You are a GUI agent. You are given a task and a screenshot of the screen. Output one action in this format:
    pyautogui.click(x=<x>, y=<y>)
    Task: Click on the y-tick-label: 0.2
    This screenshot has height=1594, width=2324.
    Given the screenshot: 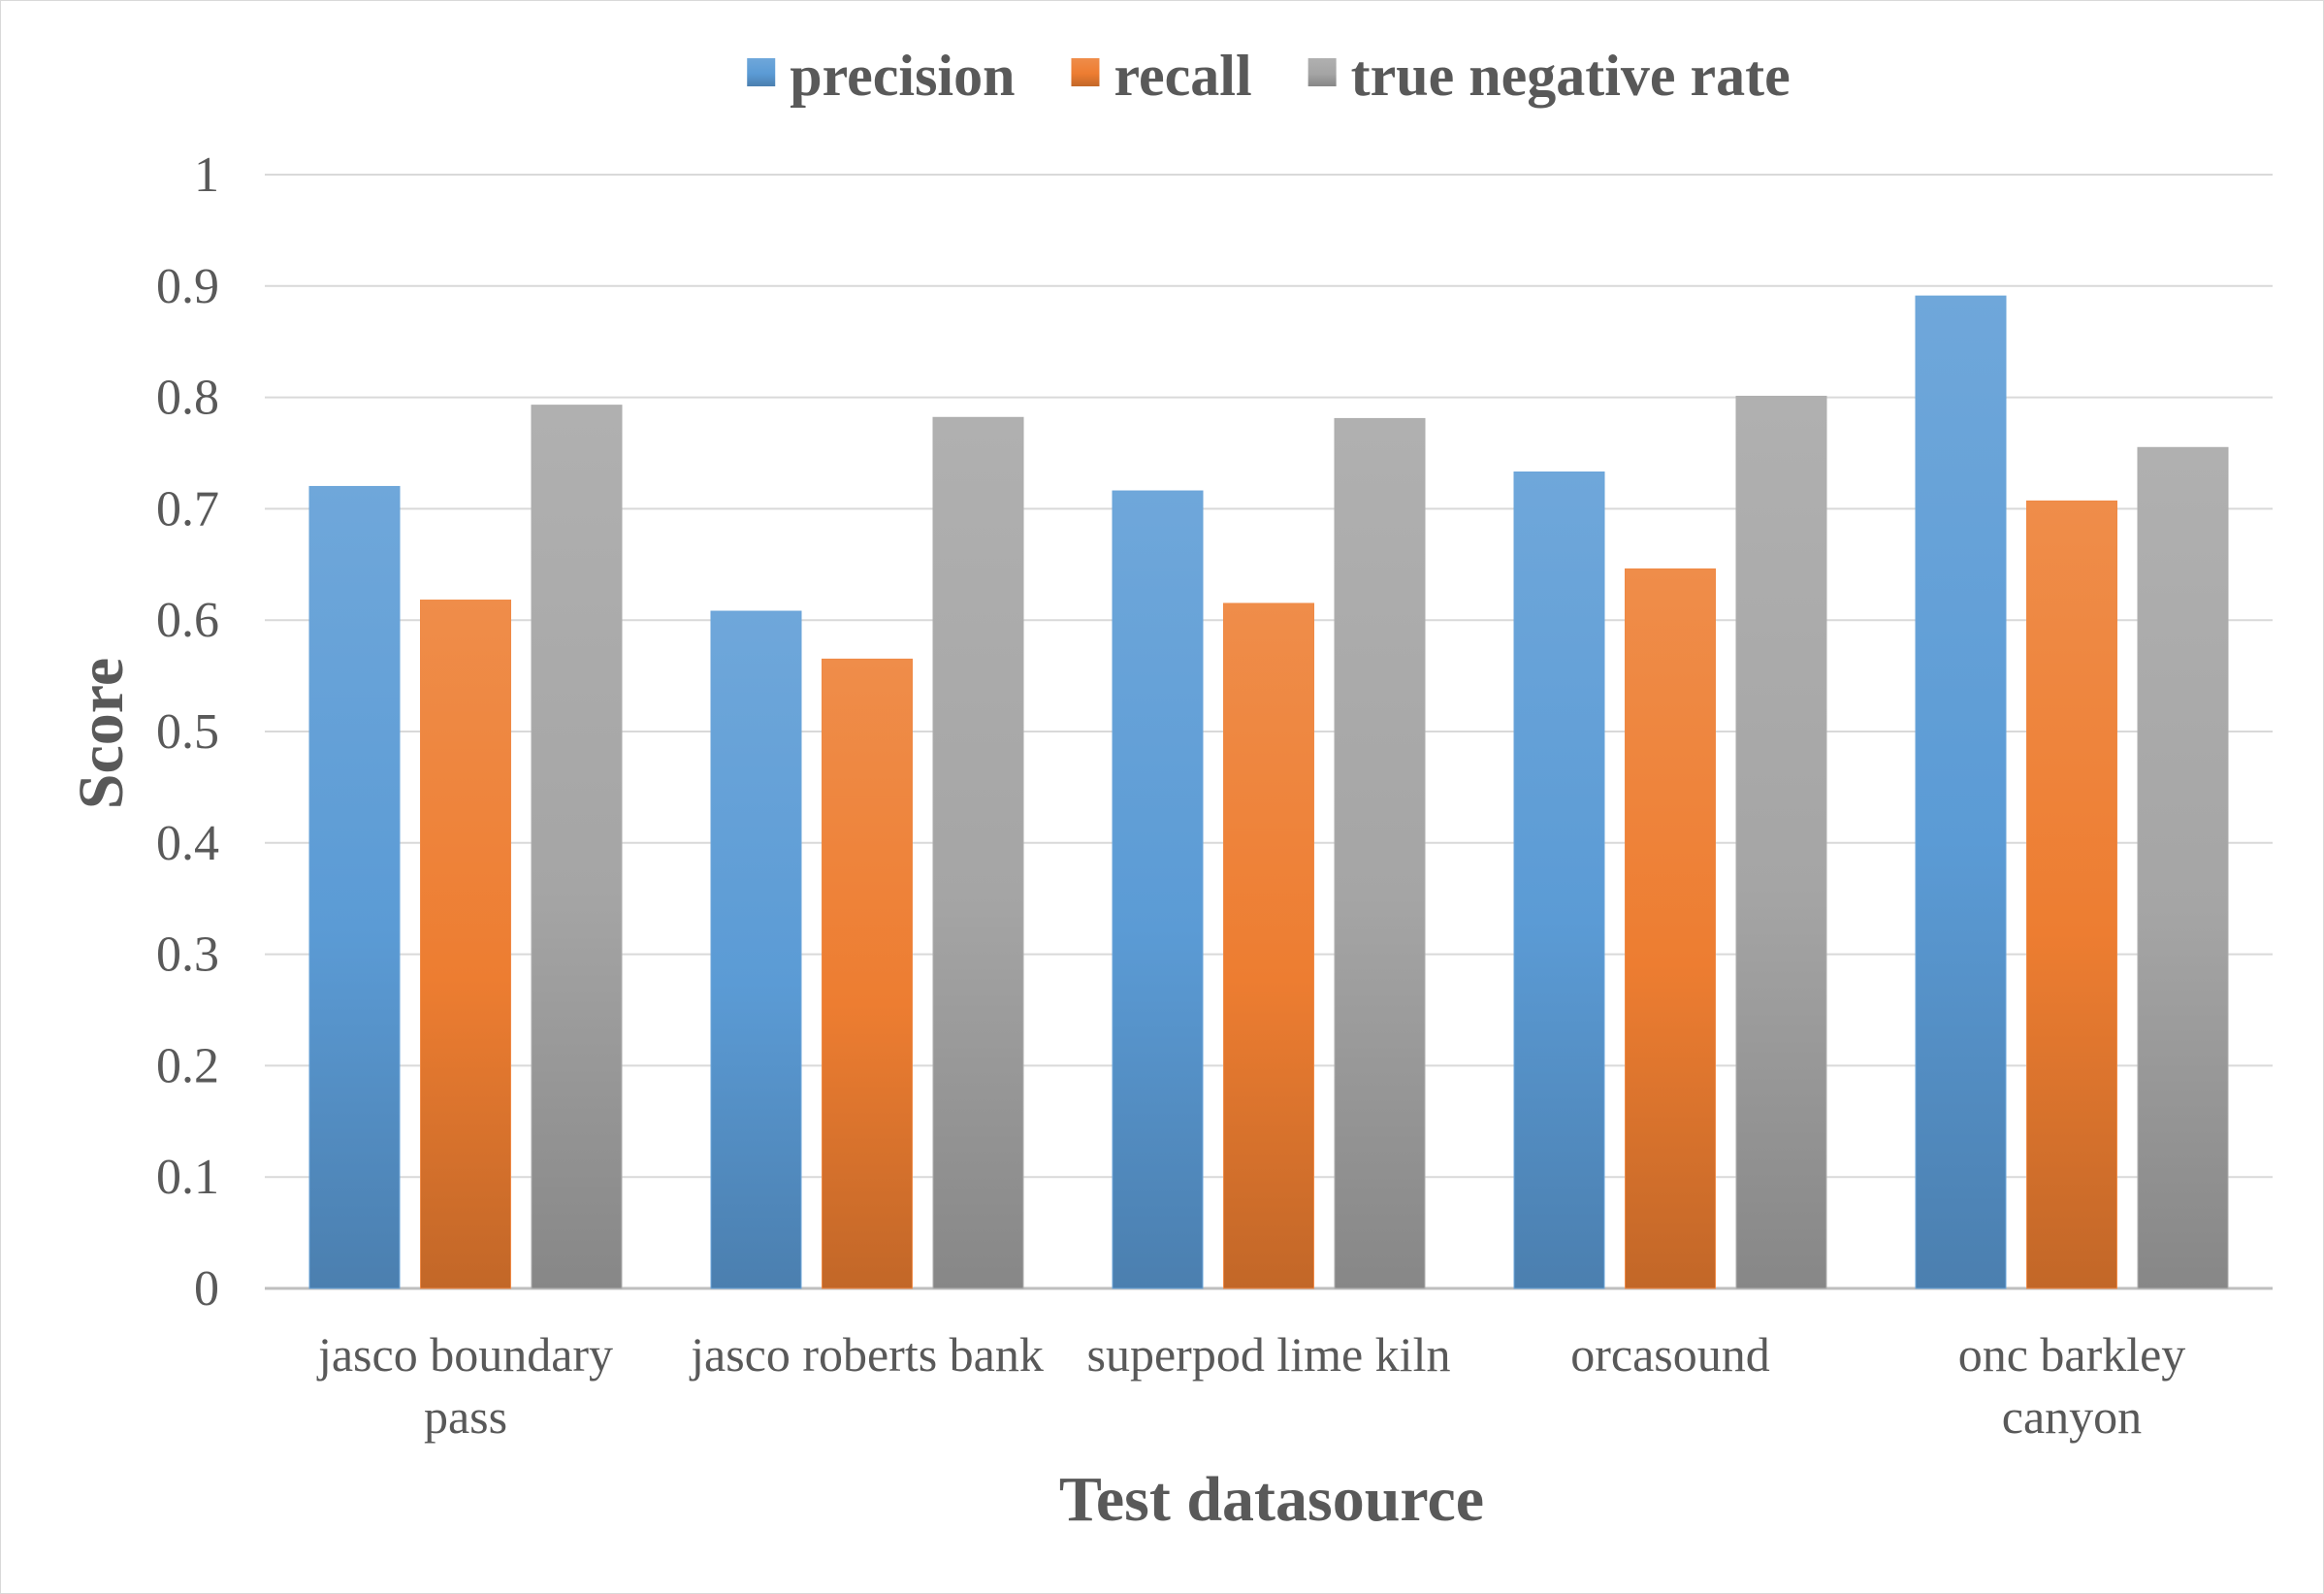 What is the action you would take?
    pyautogui.click(x=187, y=1065)
    